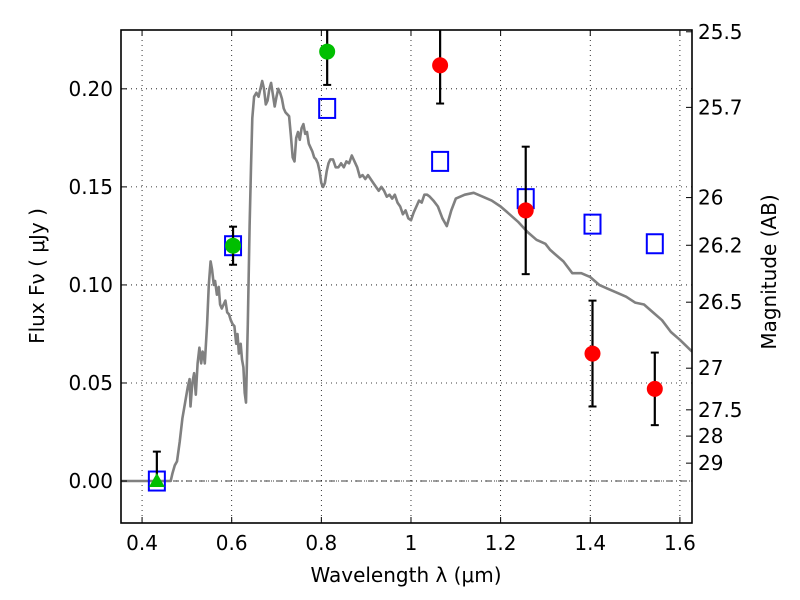 Image resolution: width=800 pixels, height=600 pixels. I want to click on y-tick-labels: 0.00 0.05 0.10 0.15 0.20, so click(90, 285).